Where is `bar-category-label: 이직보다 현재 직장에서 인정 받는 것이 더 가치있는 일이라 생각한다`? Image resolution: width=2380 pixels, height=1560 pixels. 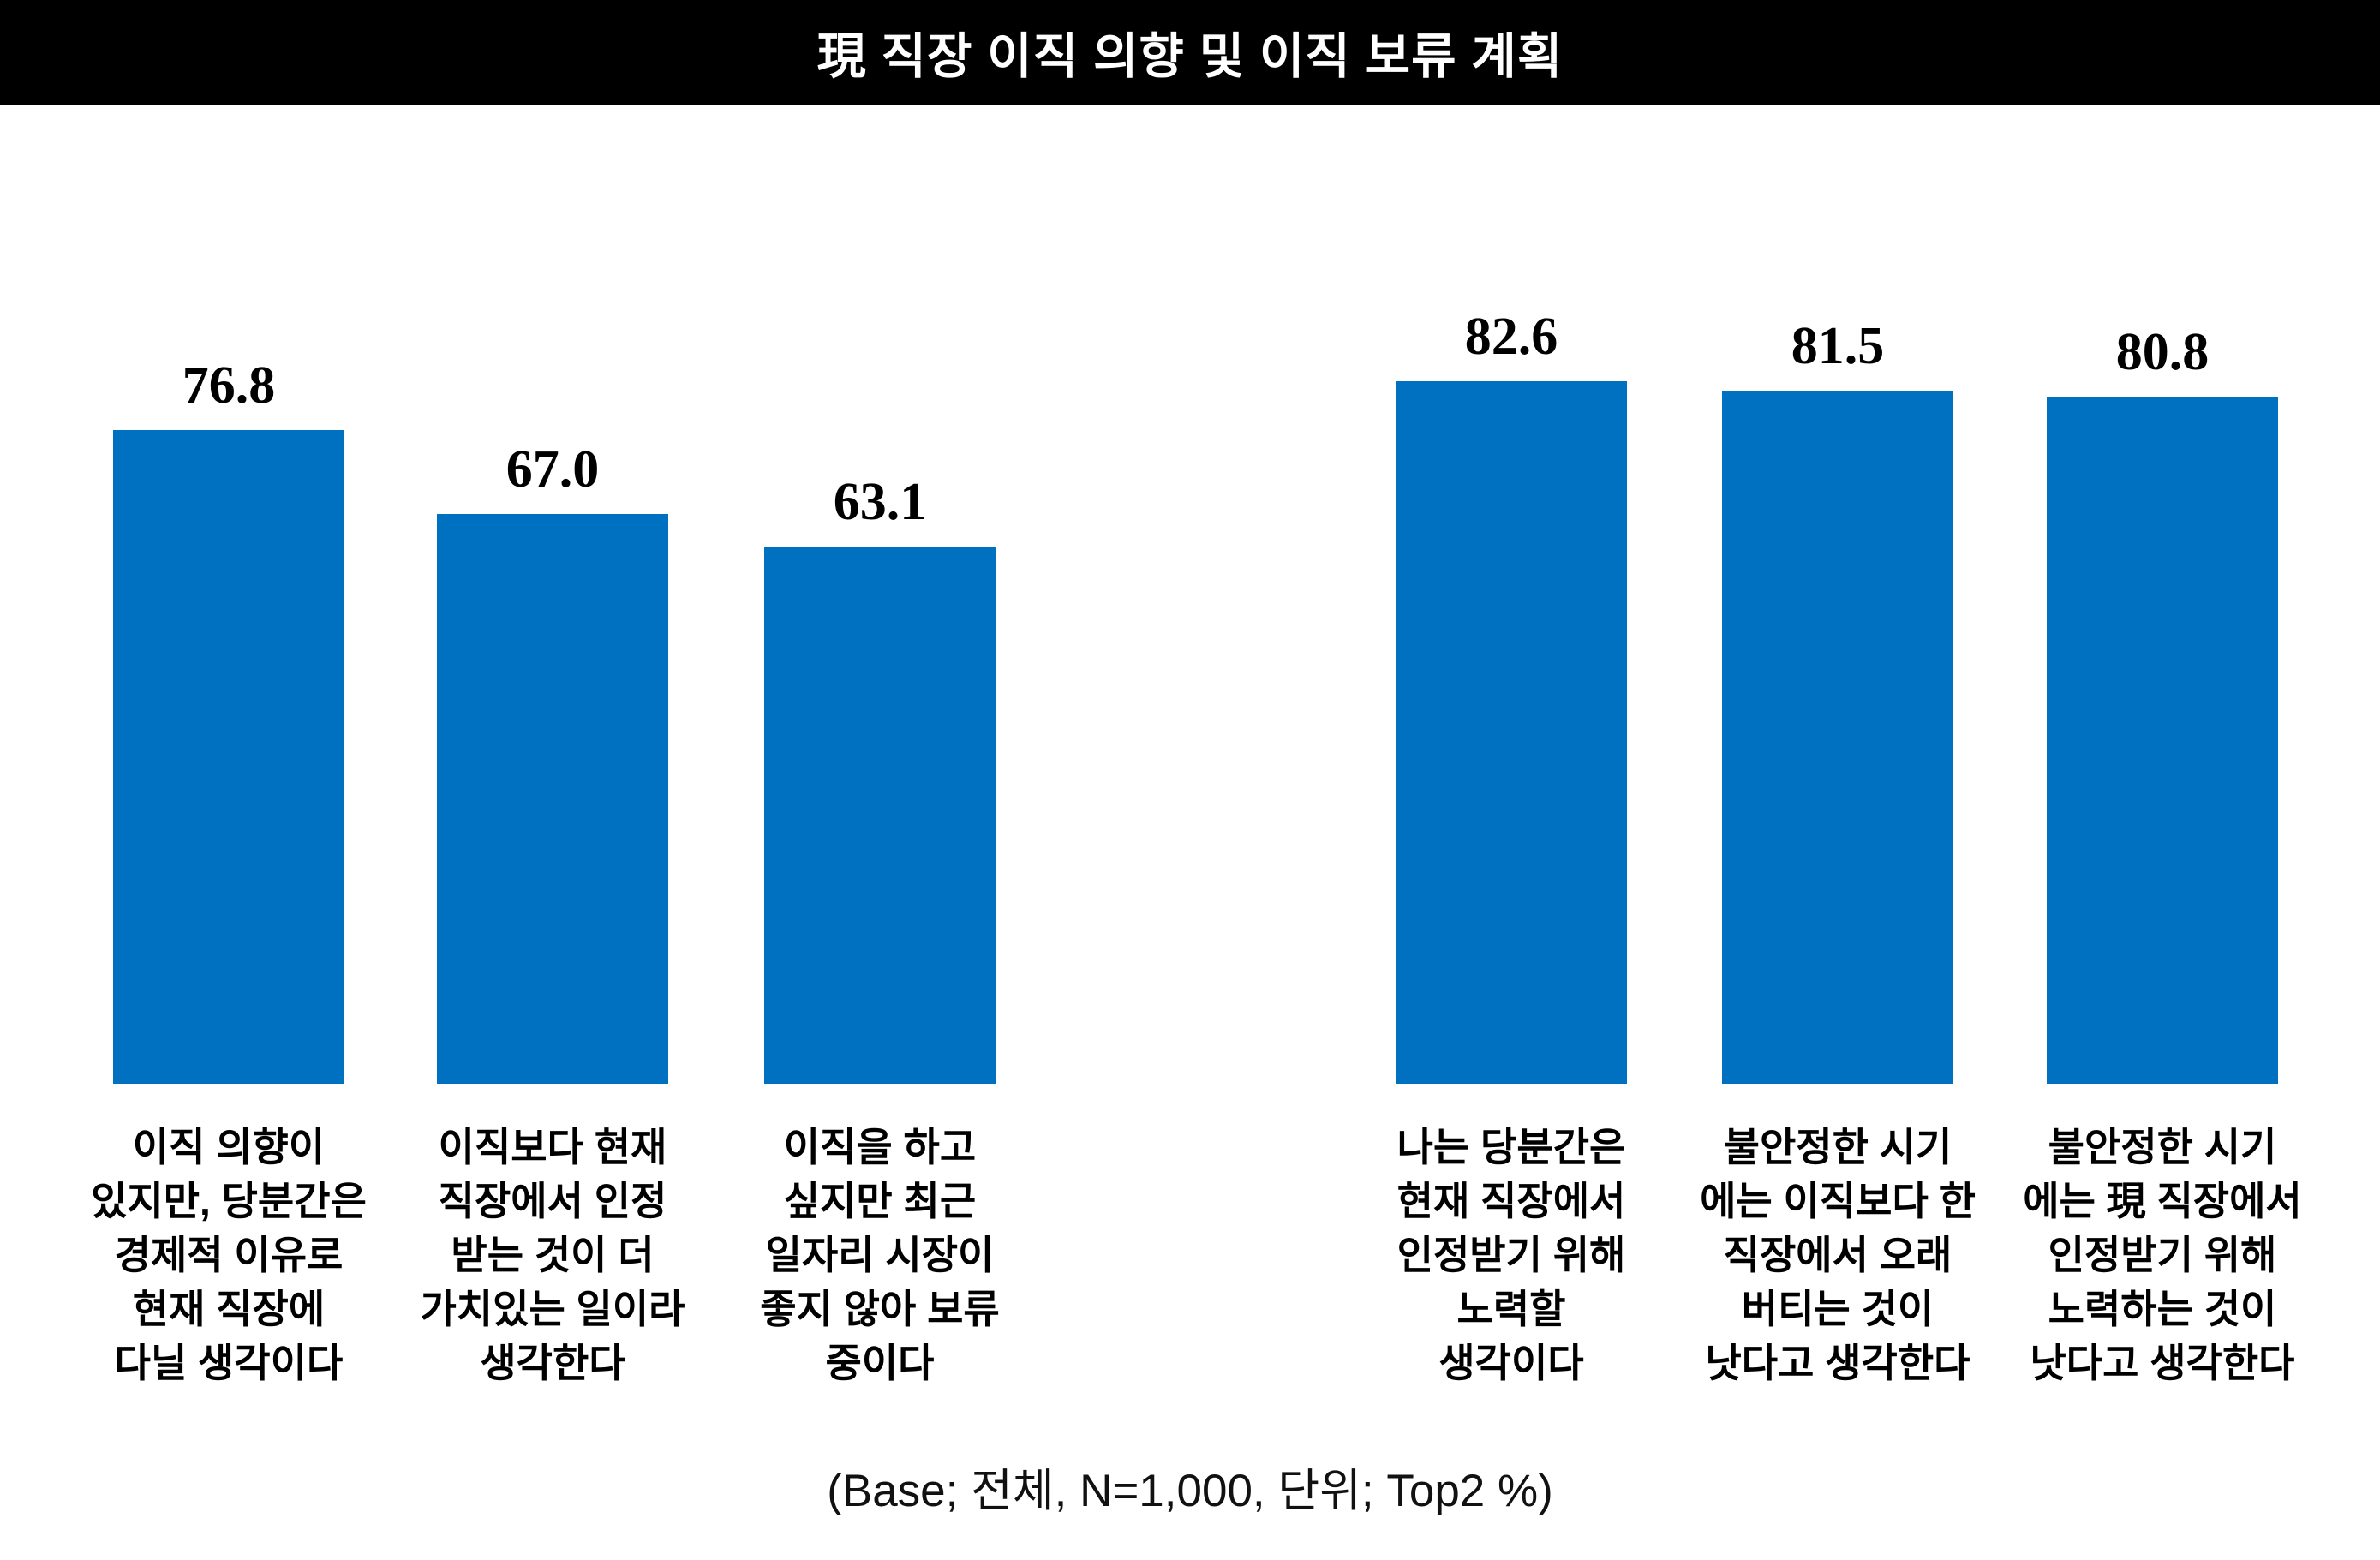 bar-category-label: 이직보다 현재 직장에서 인정 받는 것이 더 가치있는 일이라 생각한다 is located at coordinates (552, 1255).